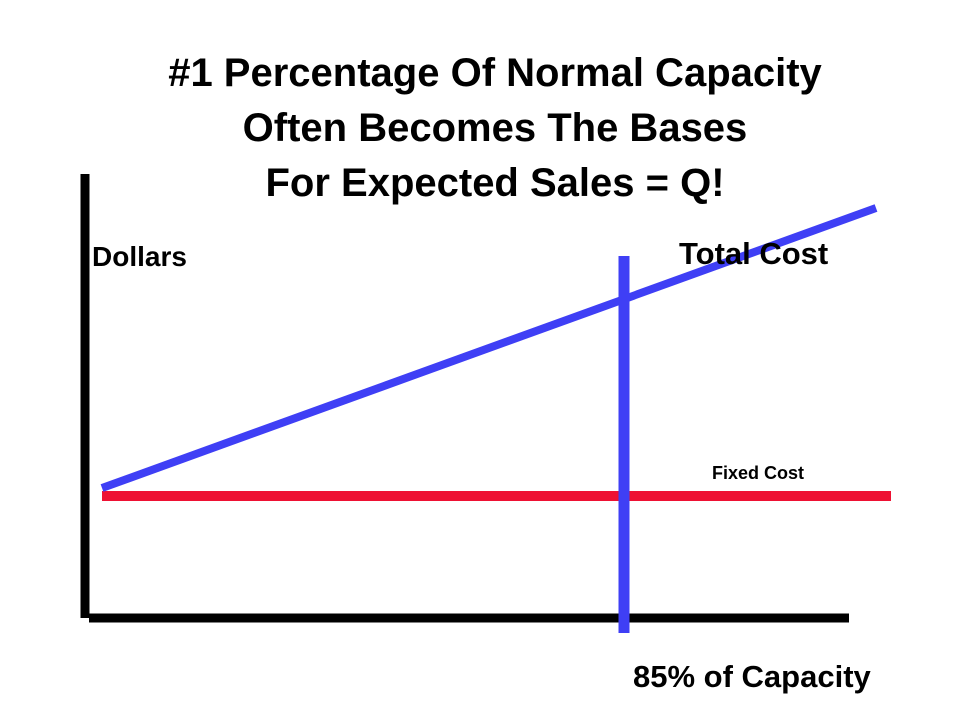 The height and width of the screenshot is (720, 960). What do you see at coordinates (495, 183) in the screenshot?
I see `title-line-3: For Expected Sales = Q!` at bounding box center [495, 183].